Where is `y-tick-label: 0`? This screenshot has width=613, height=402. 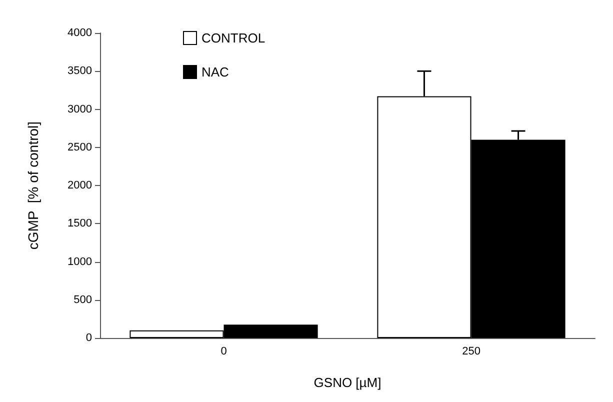 y-tick-label: 0 is located at coordinates (89, 338).